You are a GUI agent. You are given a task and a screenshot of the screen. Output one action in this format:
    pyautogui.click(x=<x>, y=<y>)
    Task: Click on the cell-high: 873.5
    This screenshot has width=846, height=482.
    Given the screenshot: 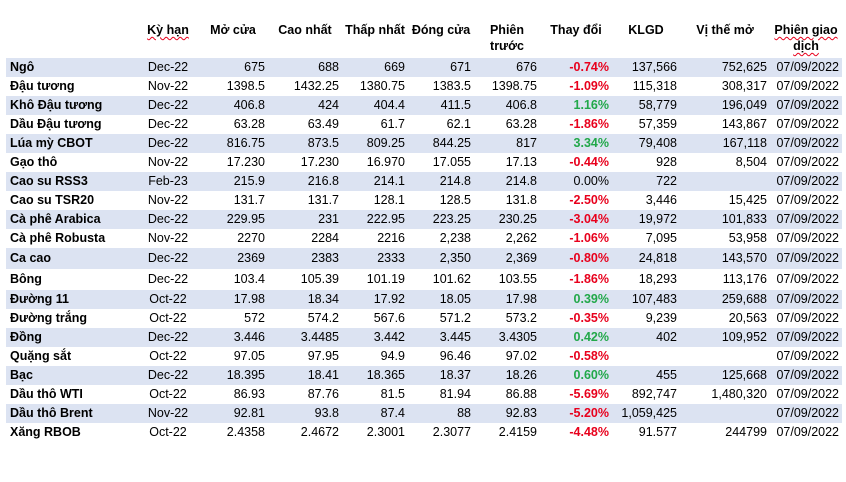 What is the action you would take?
    pyautogui.click(x=305, y=143)
    